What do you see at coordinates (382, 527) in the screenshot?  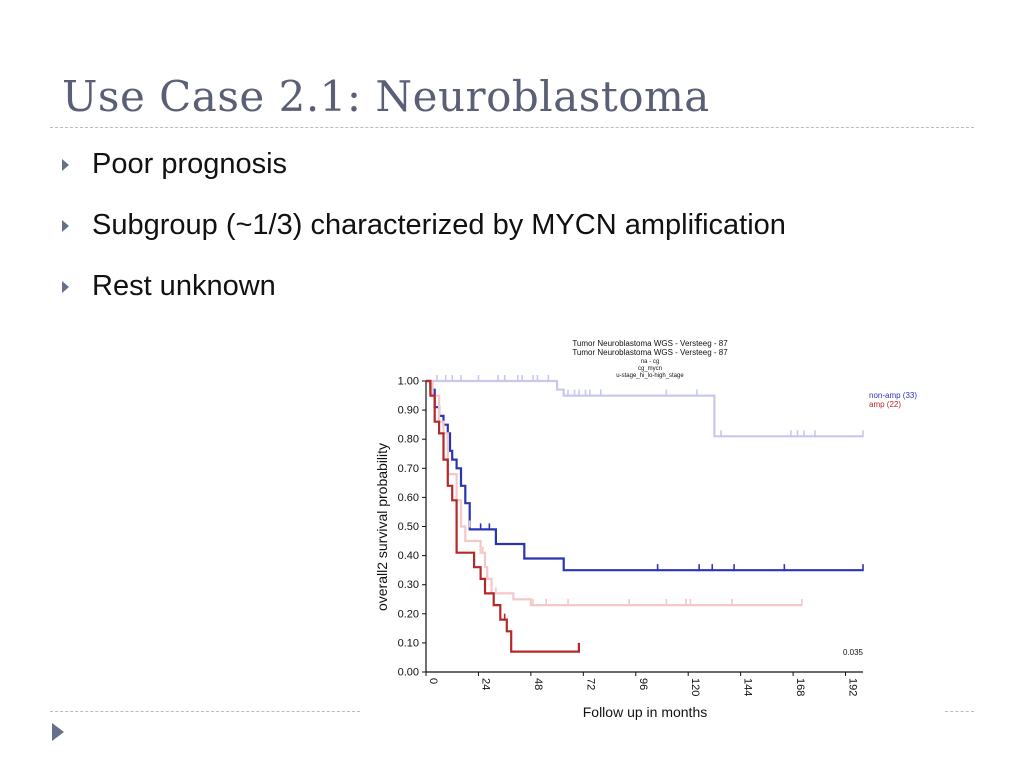 I see `y-axis-label: overall2 survival probability` at bounding box center [382, 527].